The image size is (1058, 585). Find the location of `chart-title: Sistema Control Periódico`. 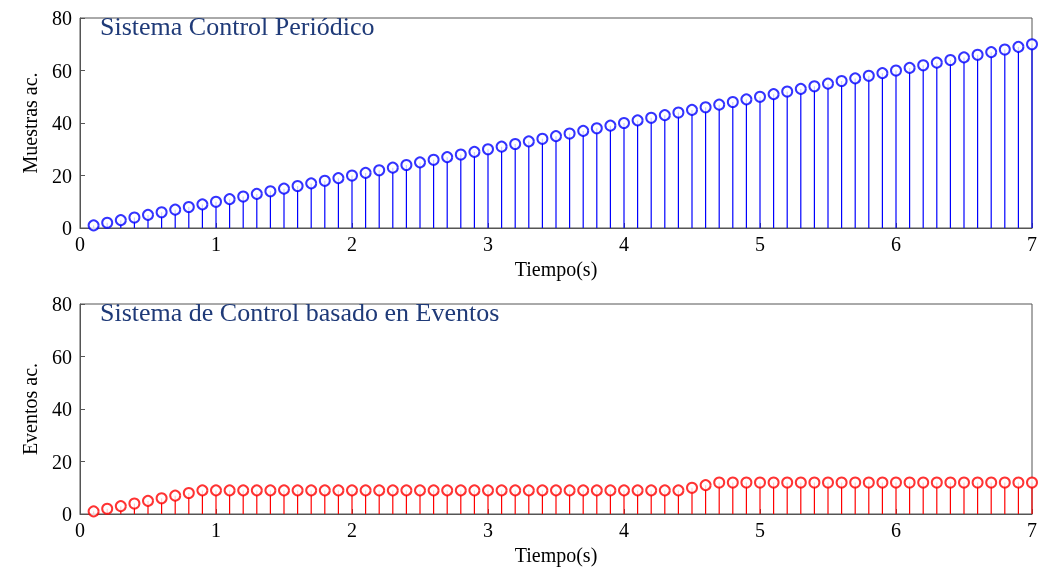

chart-title: Sistema Control Periódico is located at coordinates (237, 26).